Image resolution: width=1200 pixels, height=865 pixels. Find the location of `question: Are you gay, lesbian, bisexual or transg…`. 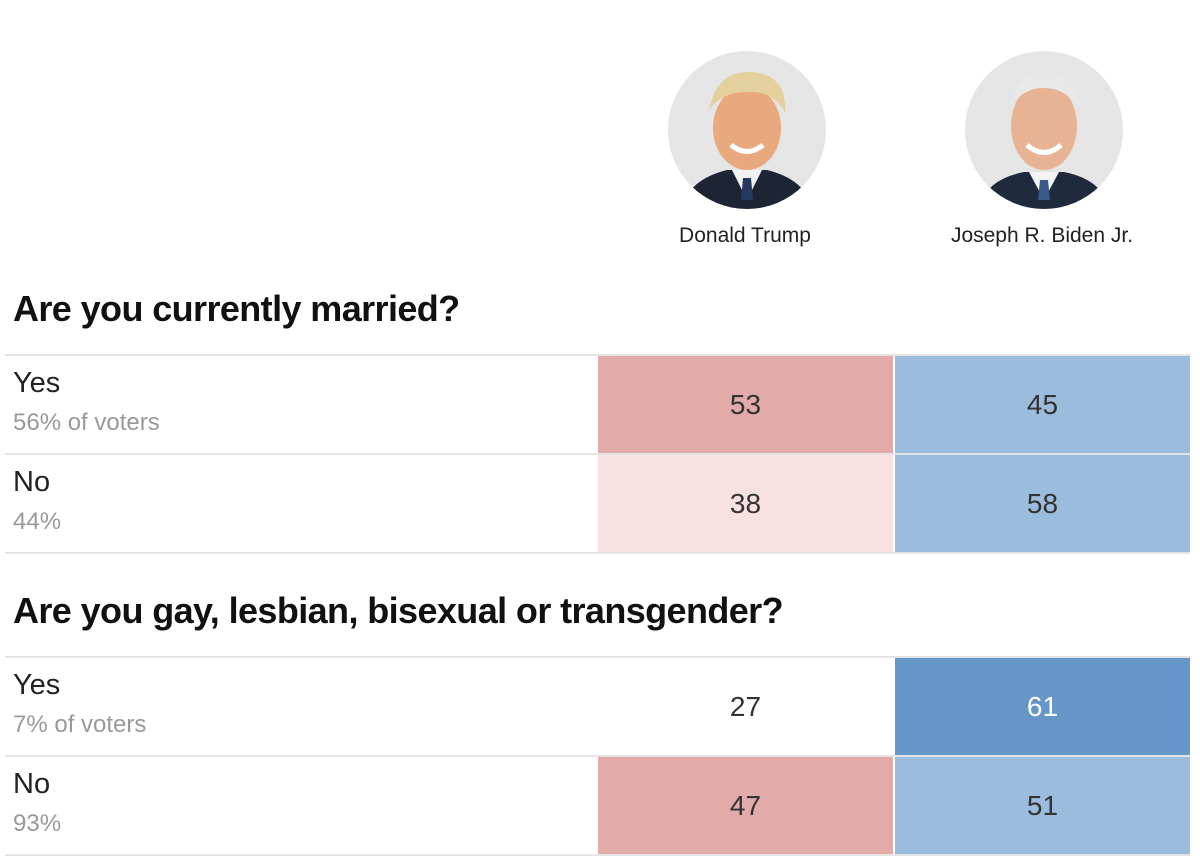

question: Are you gay, lesbian, bisexual or transg… is located at coordinates (398, 610).